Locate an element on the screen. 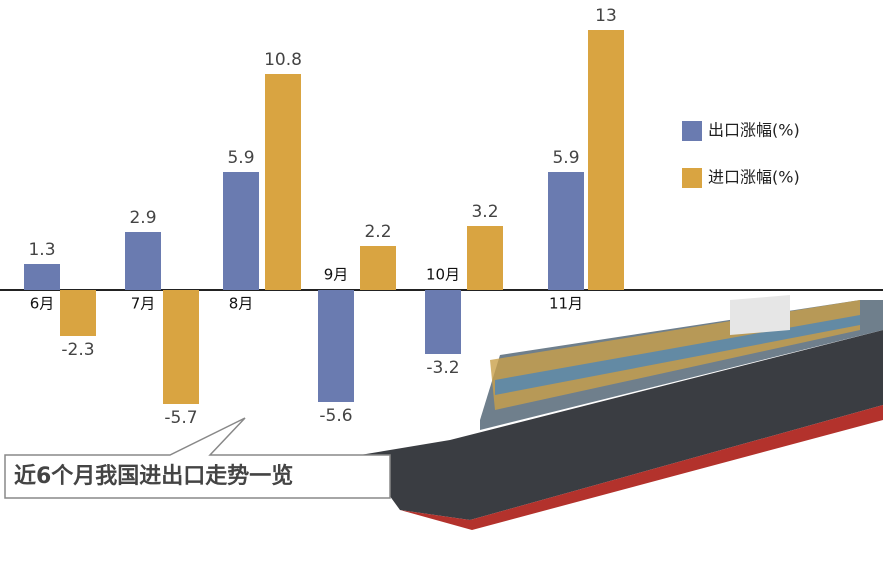  x-tick-label: 6月 is located at coordinates (42, 304).